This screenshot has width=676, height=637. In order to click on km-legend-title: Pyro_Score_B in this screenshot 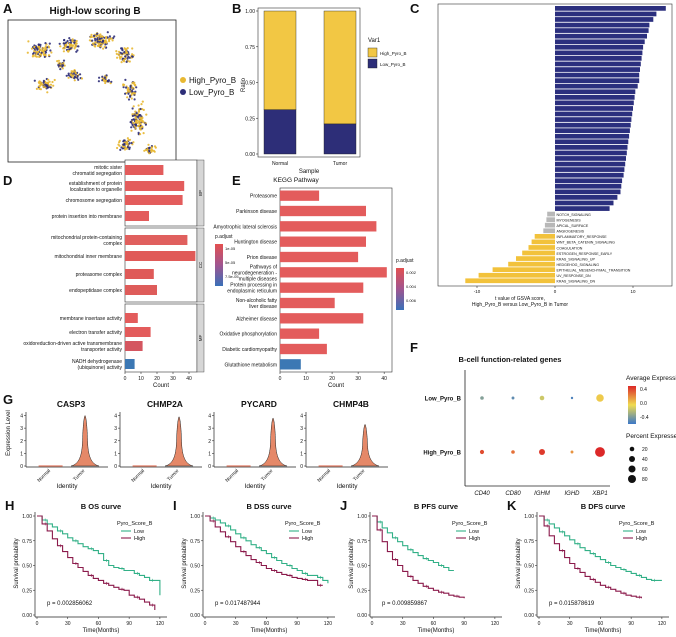, I will do `click(470, 524)`.